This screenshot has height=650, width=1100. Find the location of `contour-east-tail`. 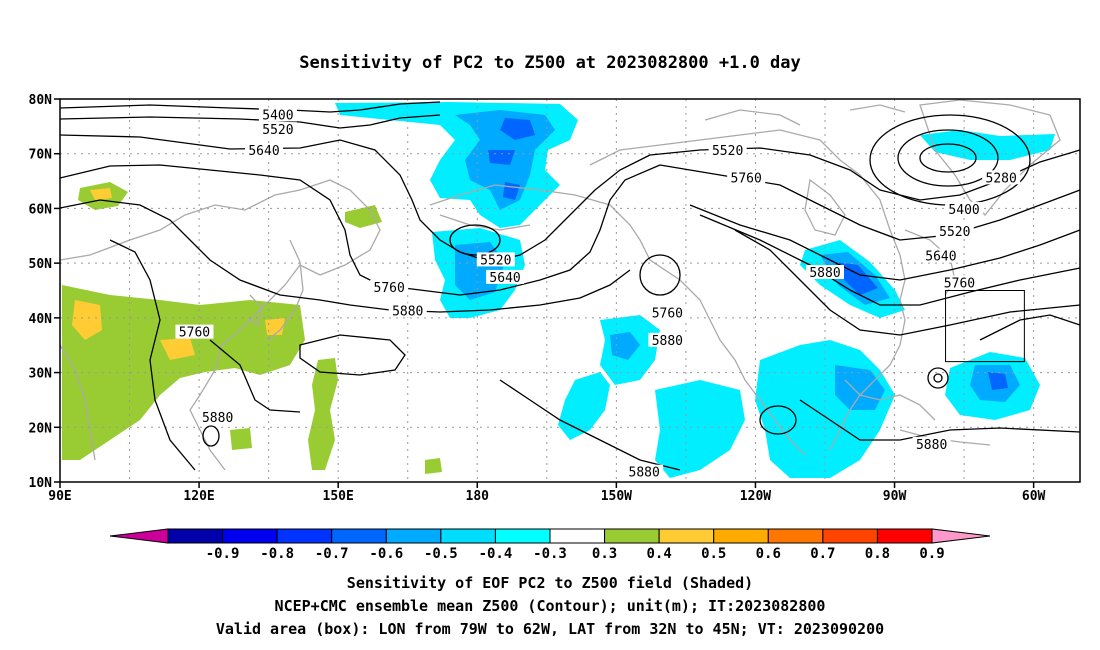

contour-east-tail is located at coordinates (1030, 327).